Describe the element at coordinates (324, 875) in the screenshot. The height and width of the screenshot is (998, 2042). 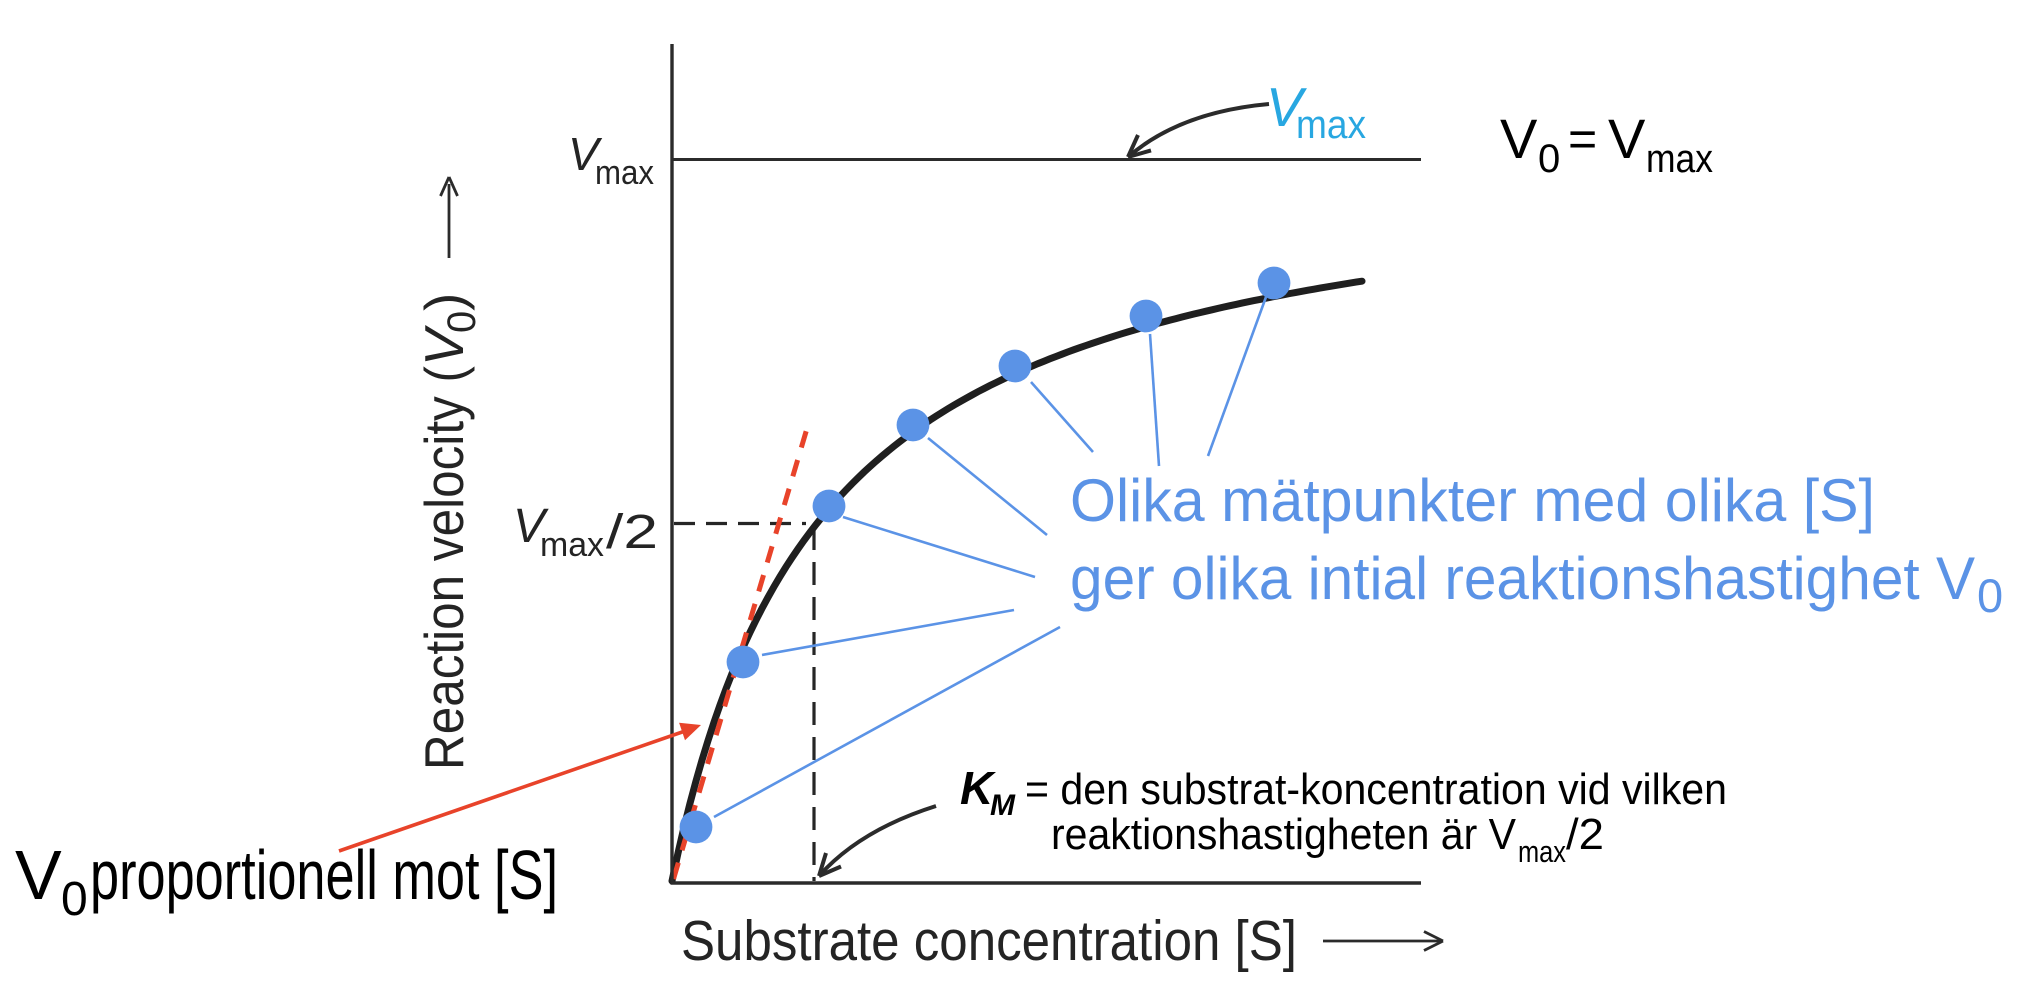
I see `svg-text: proportionell mot [S]` at that location.